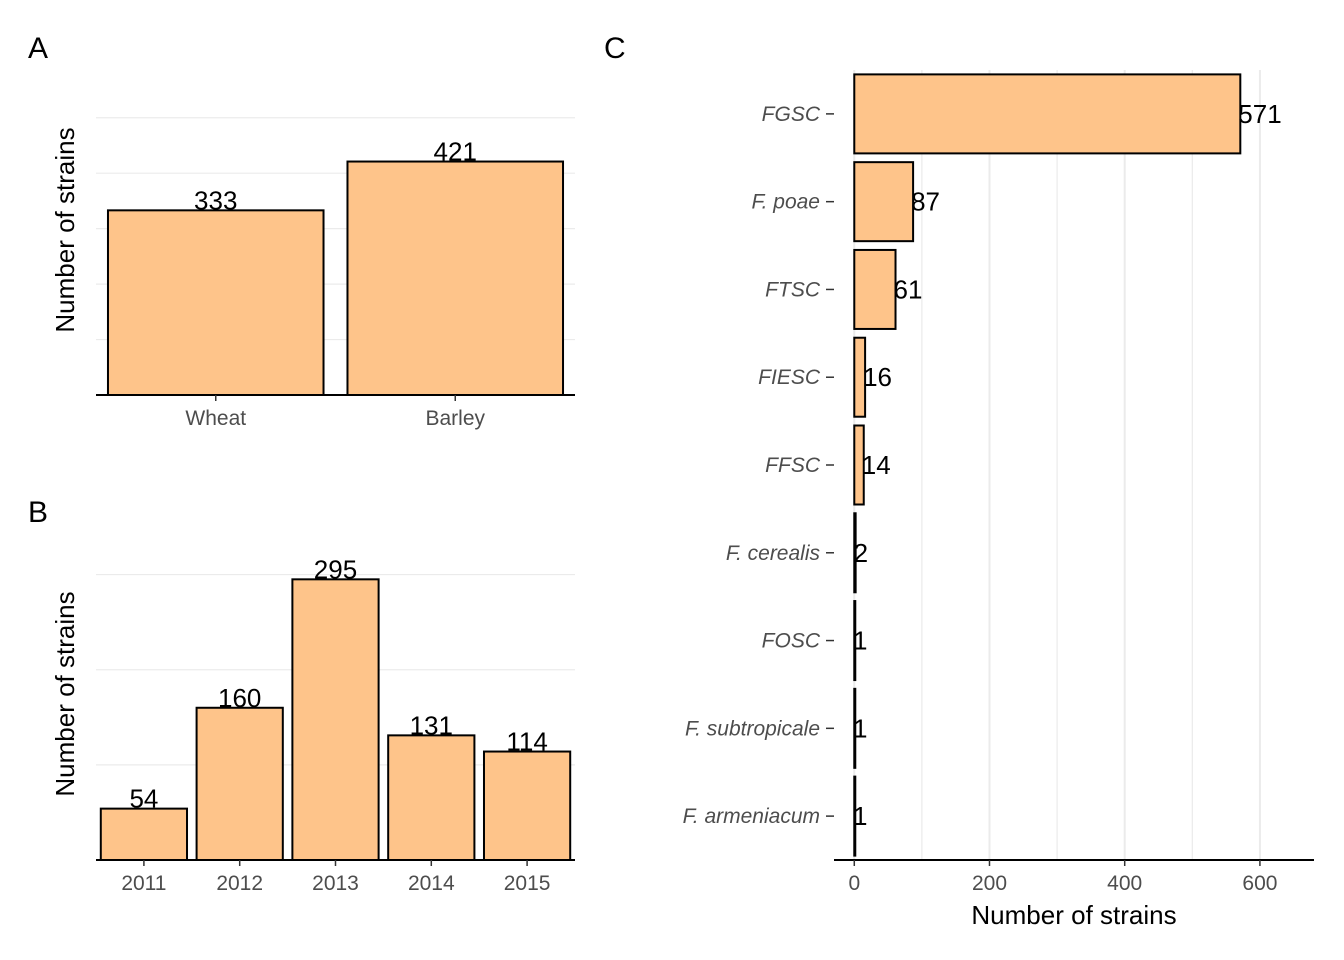  Describe the element at coordinates (143, 883) in the screenshot. I see `x-tick-label: 2011` at that location.